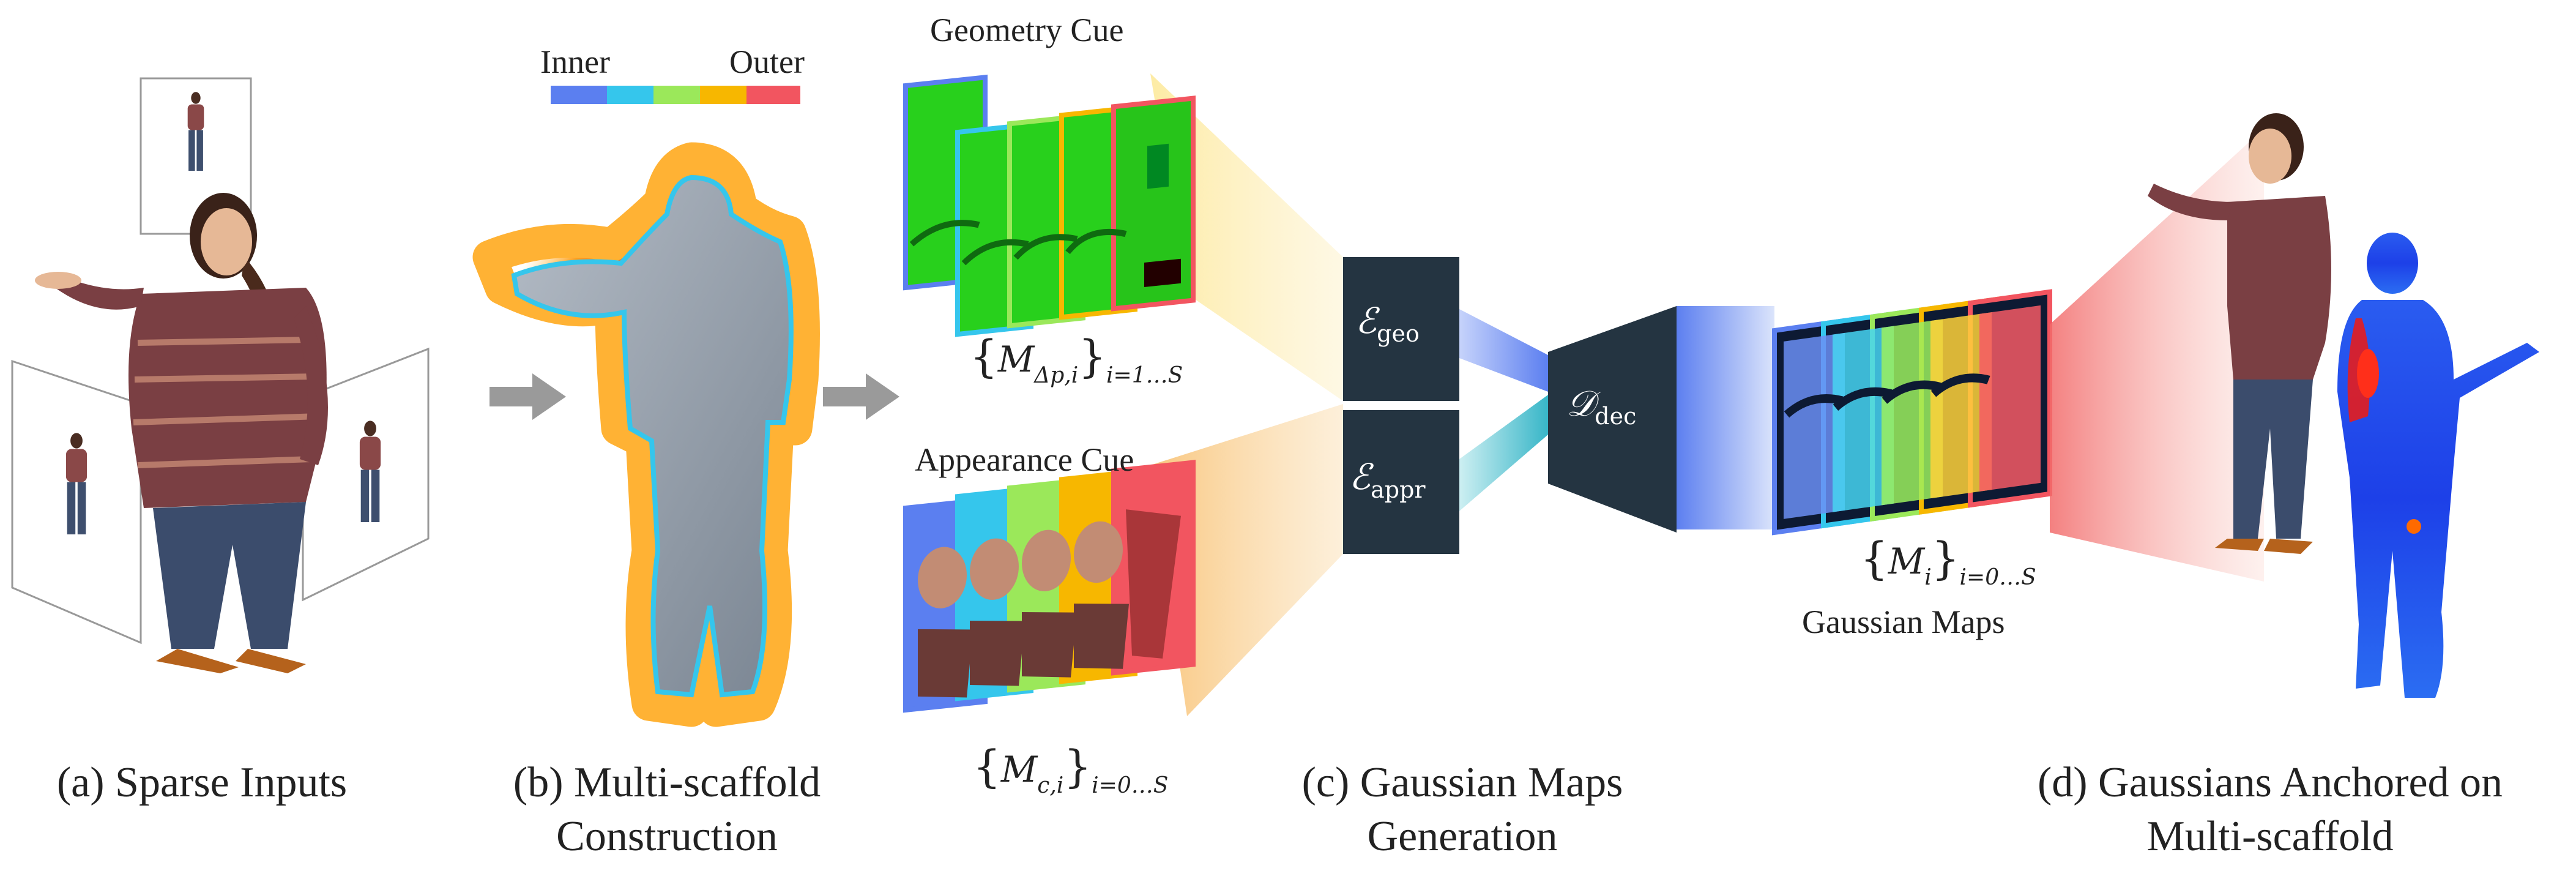  What do you see at coordinates (1948, 561) in the screenshot?
I see `gaussian-maps-math: {Mi}i=0…S` at bounding box center [1948, 561].